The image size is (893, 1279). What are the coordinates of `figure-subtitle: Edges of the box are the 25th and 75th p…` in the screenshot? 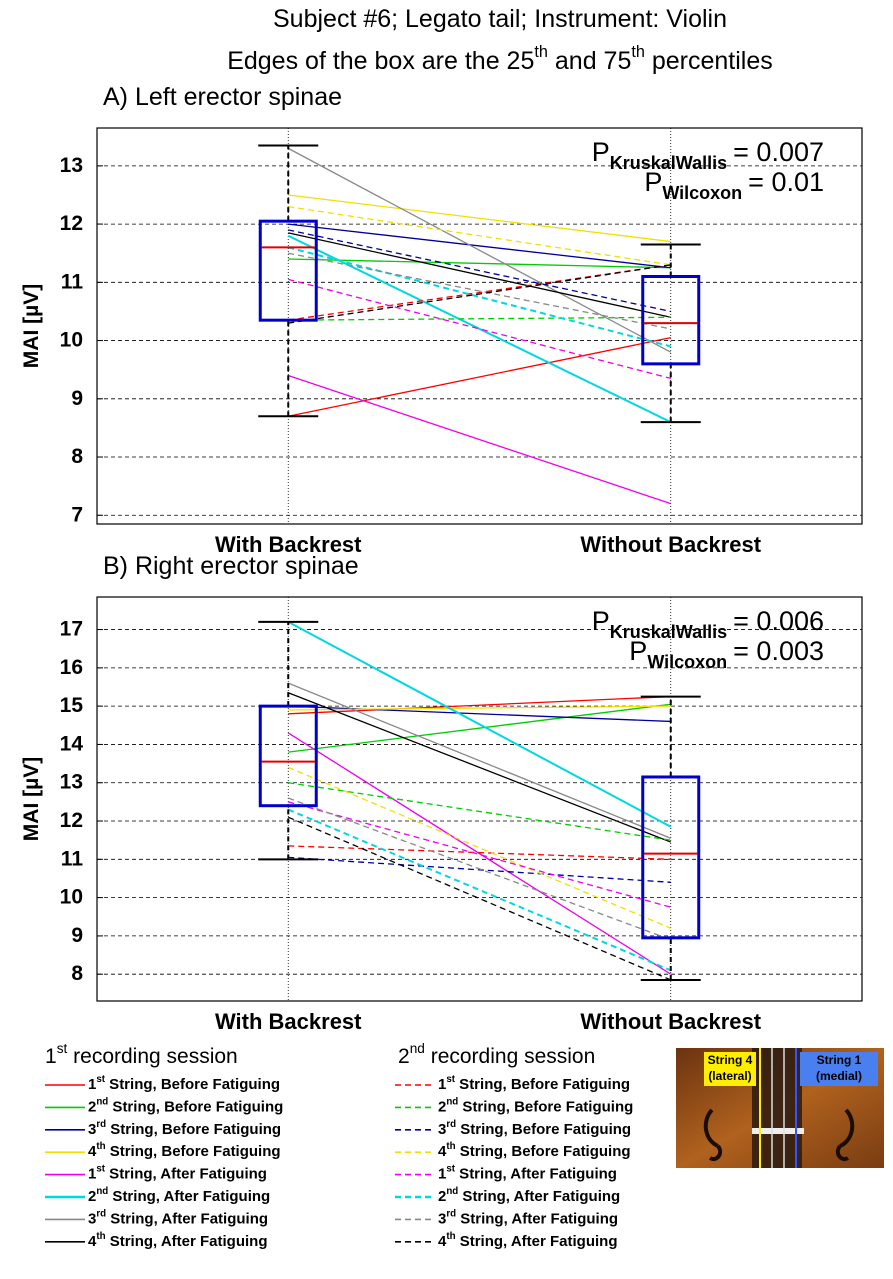 It's located at (500, 58).